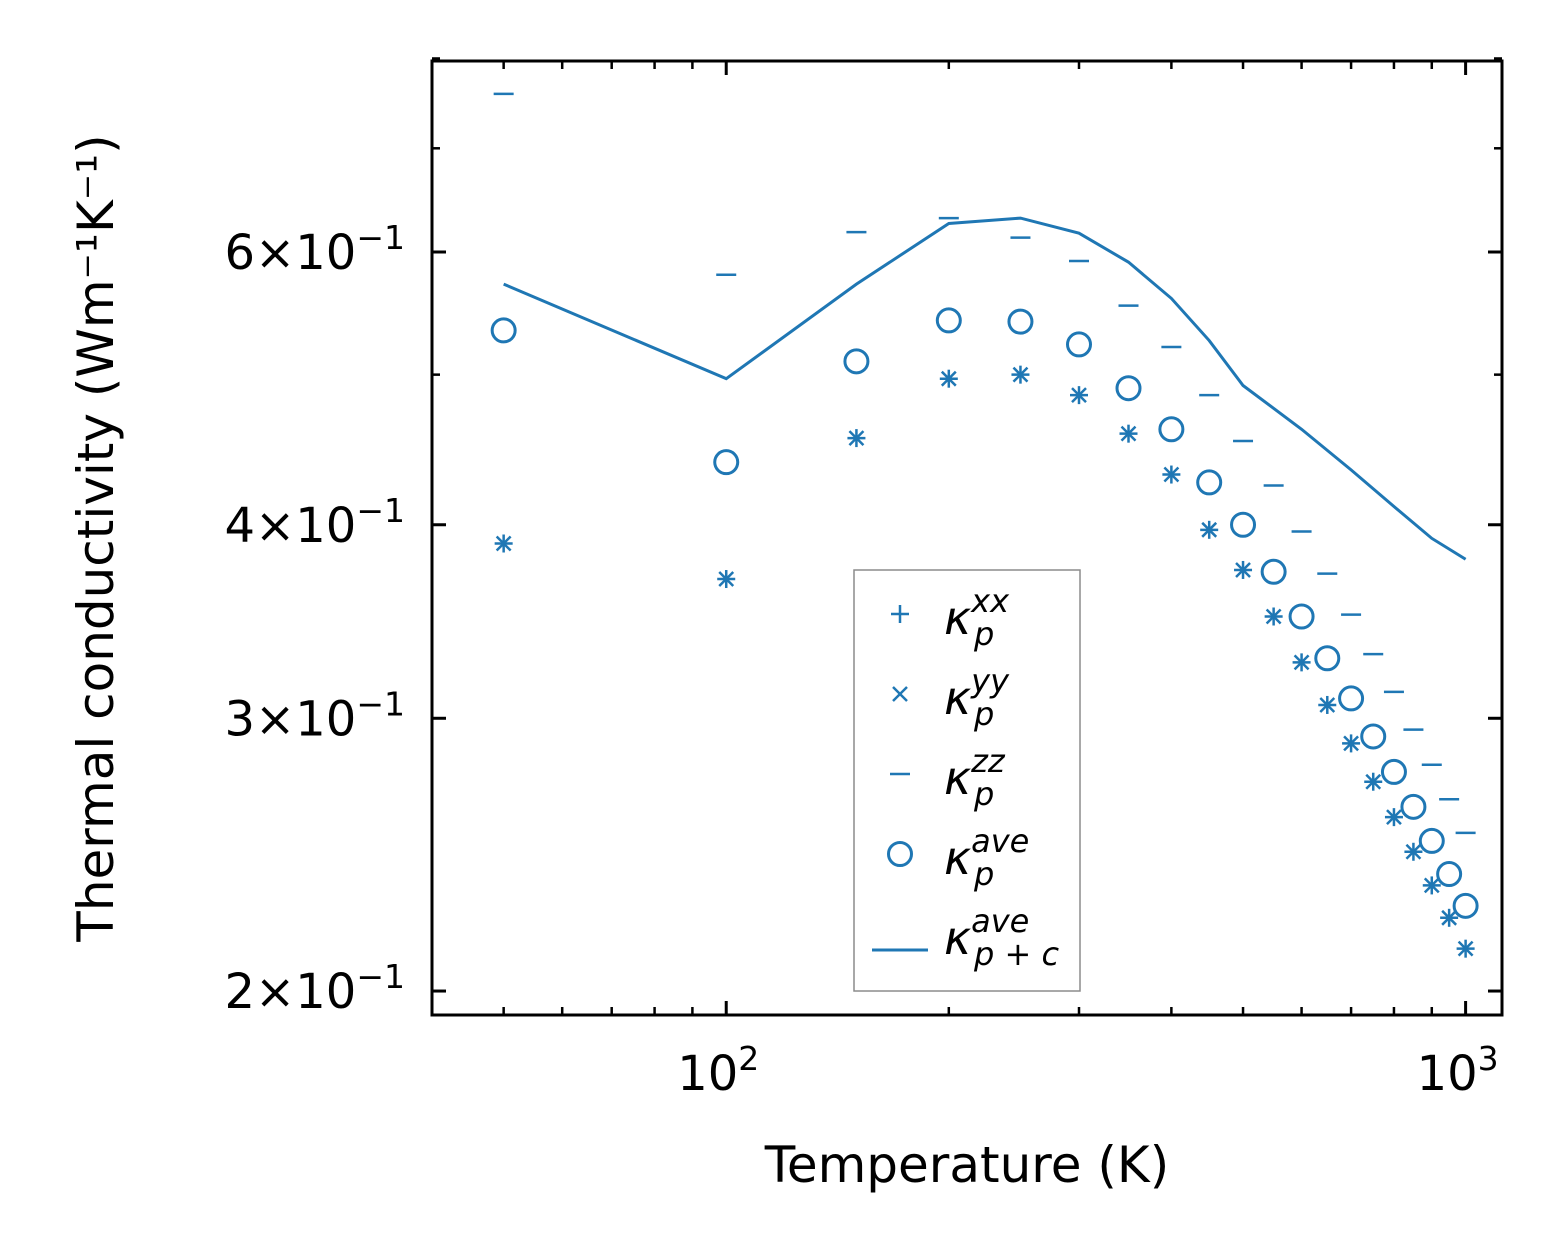 Image resolution: width=1562 pixels, height=1258 pixels. I want to click on y-axis-label: Thermal conductivity (Wm⁻¹K⁻¹), so click(96, 538).